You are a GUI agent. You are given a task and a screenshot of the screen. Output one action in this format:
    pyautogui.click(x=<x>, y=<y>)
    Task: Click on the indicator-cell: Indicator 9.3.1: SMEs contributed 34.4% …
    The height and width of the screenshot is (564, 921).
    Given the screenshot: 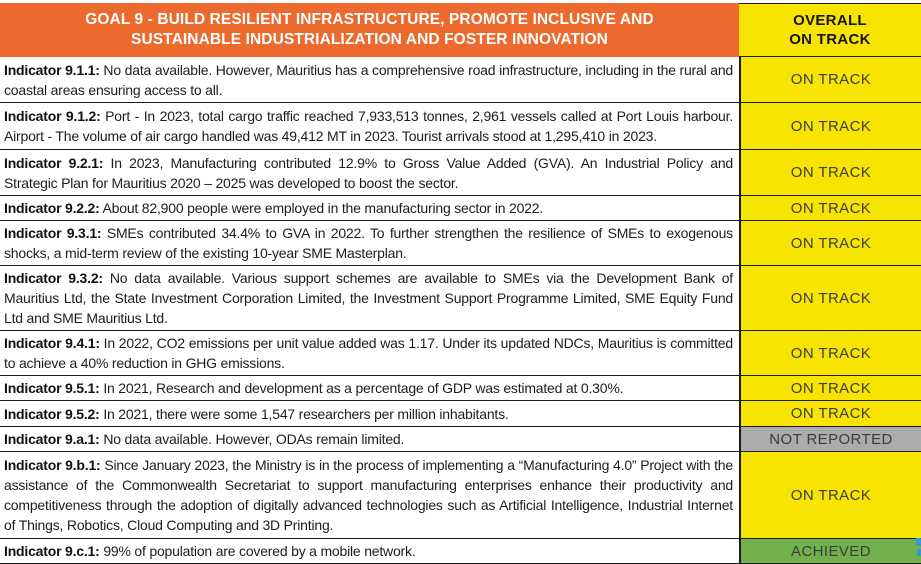 What is the action you would take?
    pyautogui.click(x=369, y=243)
    